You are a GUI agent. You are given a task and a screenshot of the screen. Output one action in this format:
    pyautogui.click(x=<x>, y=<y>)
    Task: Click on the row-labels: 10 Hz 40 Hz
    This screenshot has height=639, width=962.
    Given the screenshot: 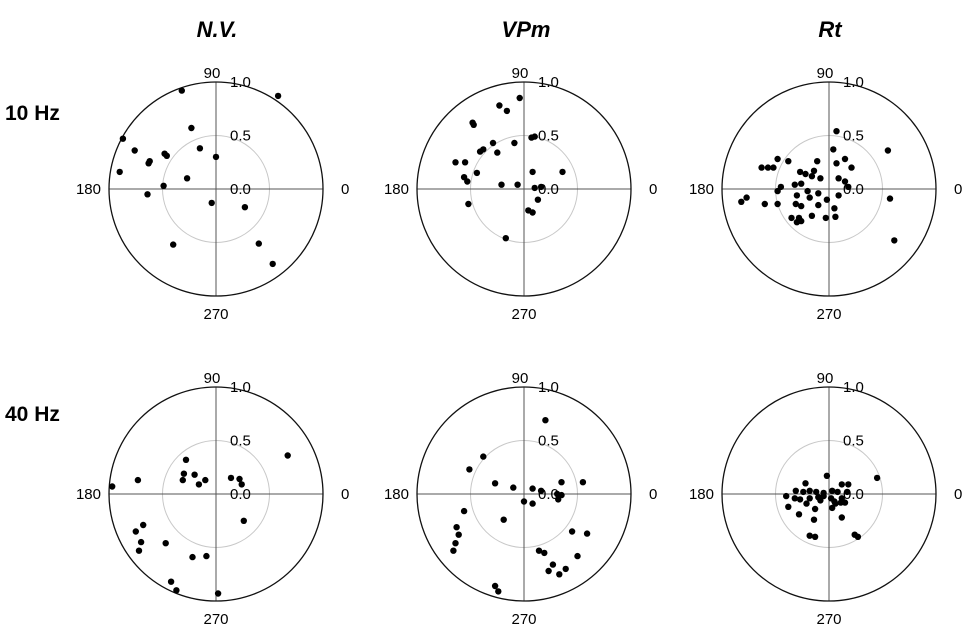 What is the action you would take?
    pyautogui.click(x=32, y=264)
    